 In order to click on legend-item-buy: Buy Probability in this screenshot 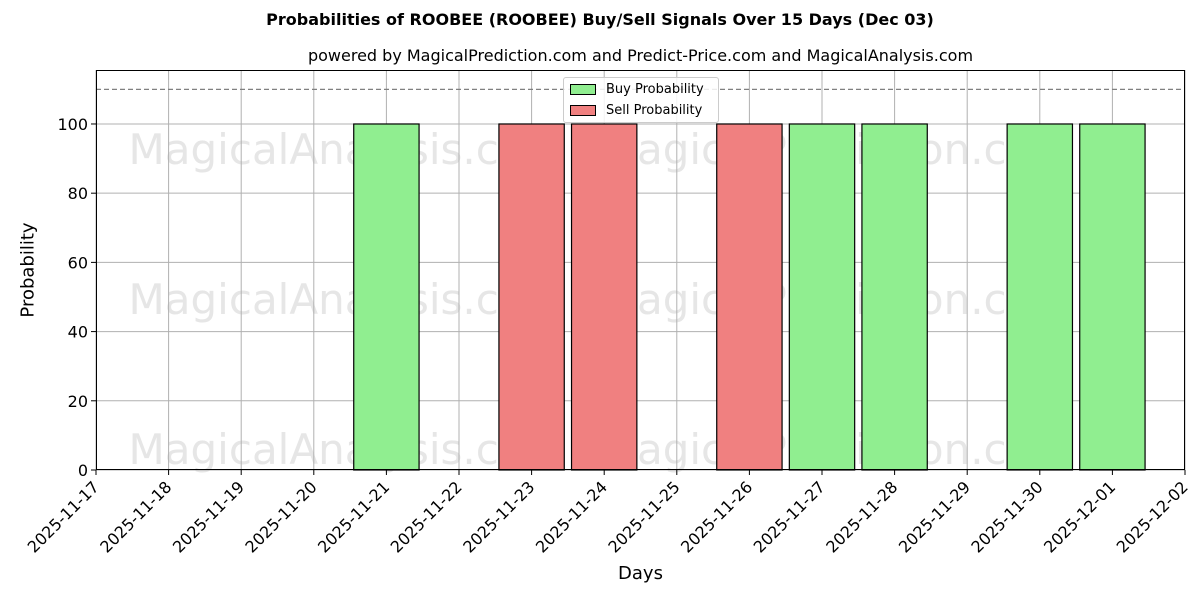, I will do `click(637, 89)`.